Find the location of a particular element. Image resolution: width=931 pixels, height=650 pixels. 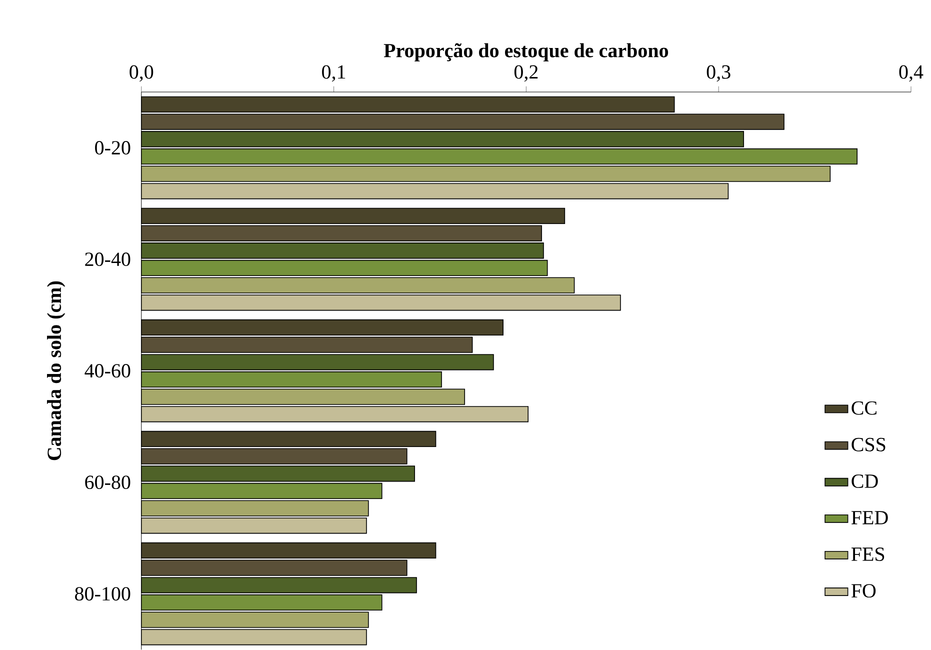

legend-label: FES is located at coordinates (867, 554).